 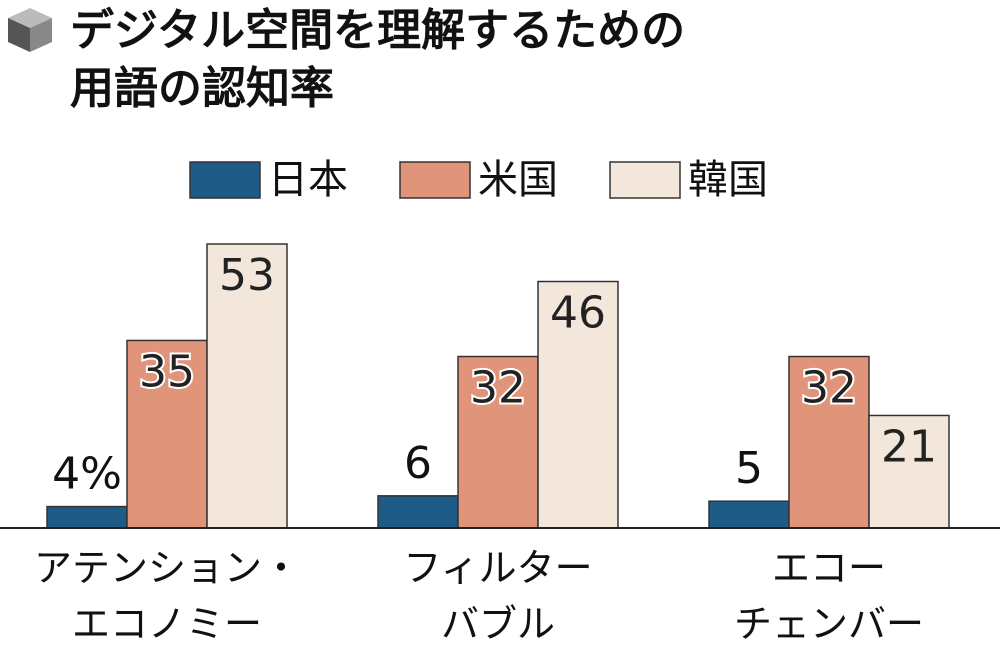 I want to click on data-label: 35, so click(x=167, y=371).